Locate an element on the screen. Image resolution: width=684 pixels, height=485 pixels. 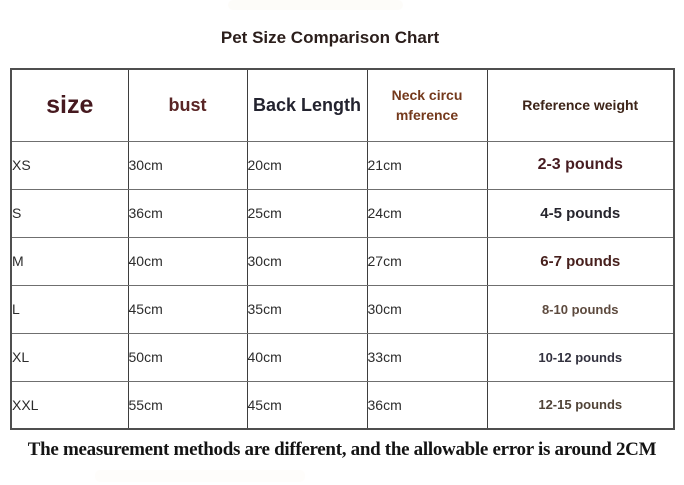
neck-header-line1: Neck circu is located at coordinates (427, 94).